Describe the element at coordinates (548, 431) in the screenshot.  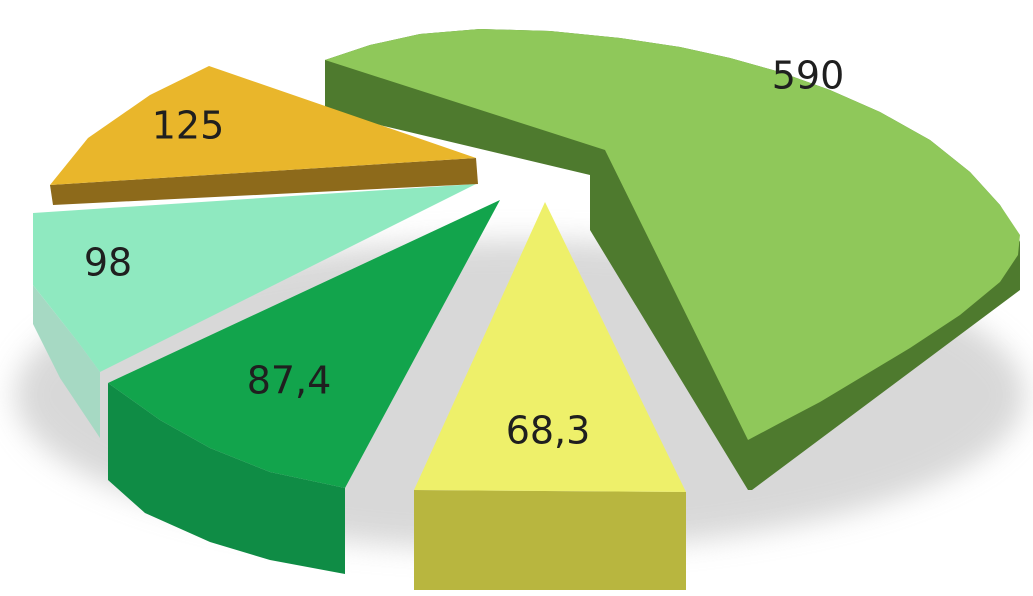
I see `data-label-68-3: 68,3` at that location.